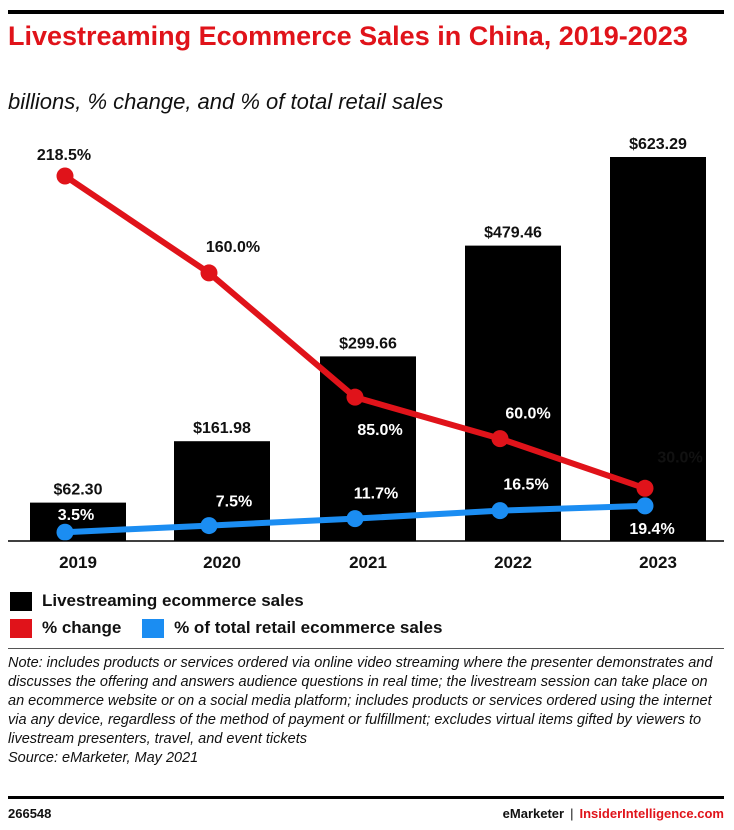  What do you see at coordinates (379, 430) in the screenshot?
I see `change-label-2021: 85.0%` at bounding box center [379, 430].